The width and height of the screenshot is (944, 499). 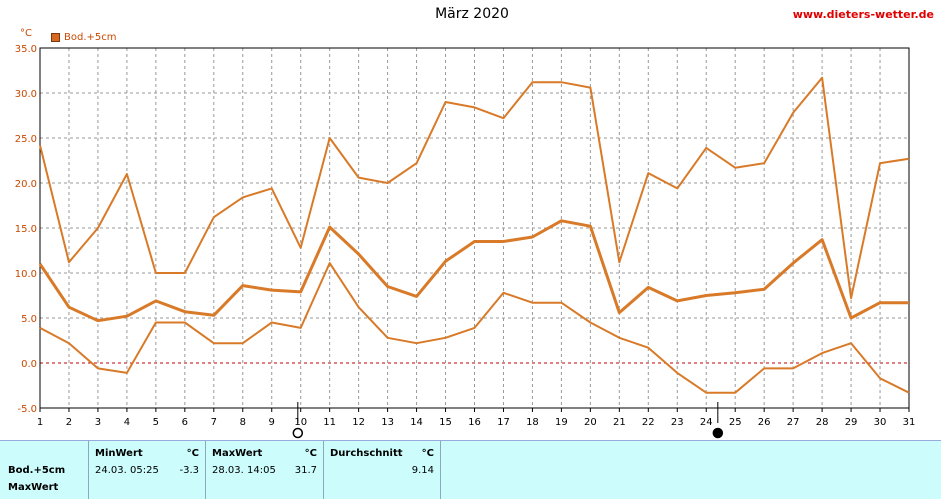 I want to click on row-label: Bod.+5cm, so click(x=37, y=470).